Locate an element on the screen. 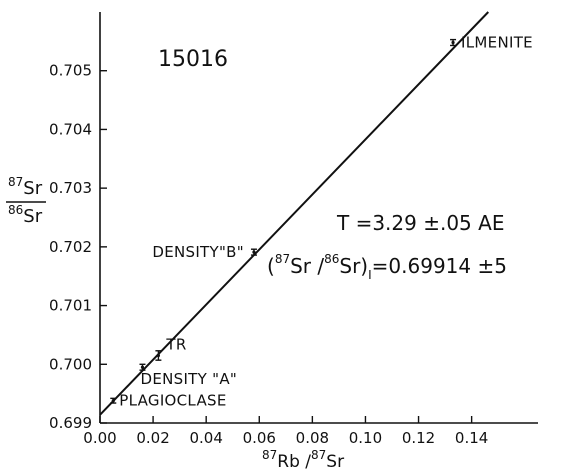 This screenshot has height=475, width=569. point-label: PLAGIOCLASE is located at coordinates (172, 401).